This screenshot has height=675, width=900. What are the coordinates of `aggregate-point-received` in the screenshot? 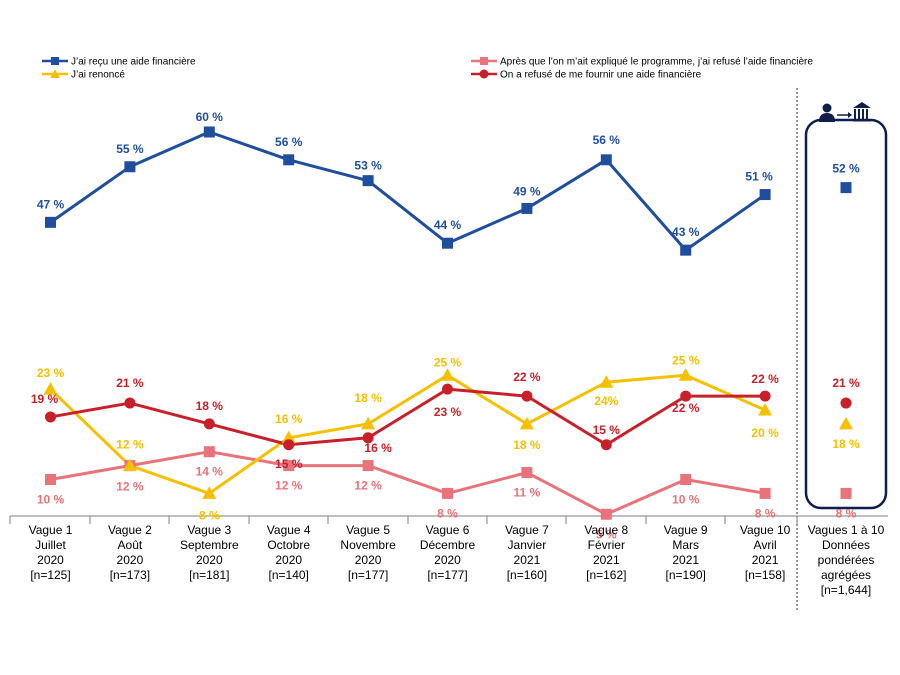 It's located at (846, 188).